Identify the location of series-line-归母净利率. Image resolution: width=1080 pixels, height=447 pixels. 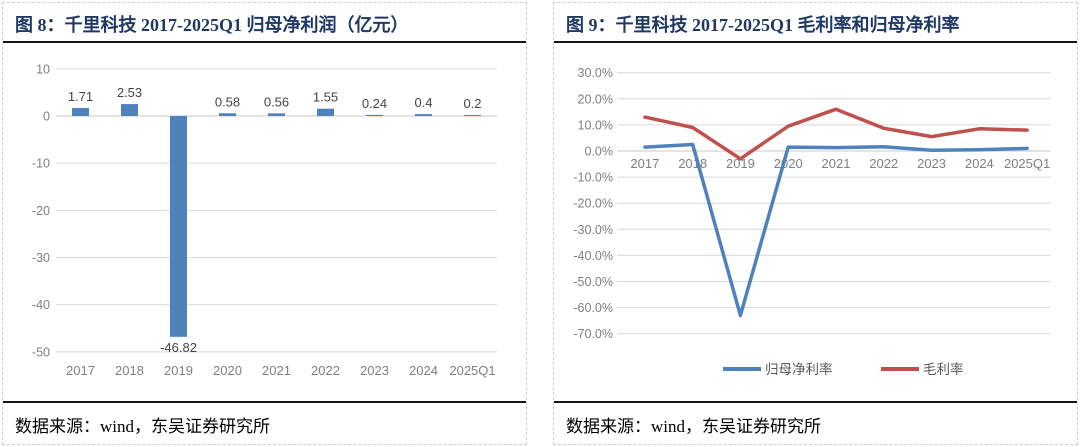
(836, 230).